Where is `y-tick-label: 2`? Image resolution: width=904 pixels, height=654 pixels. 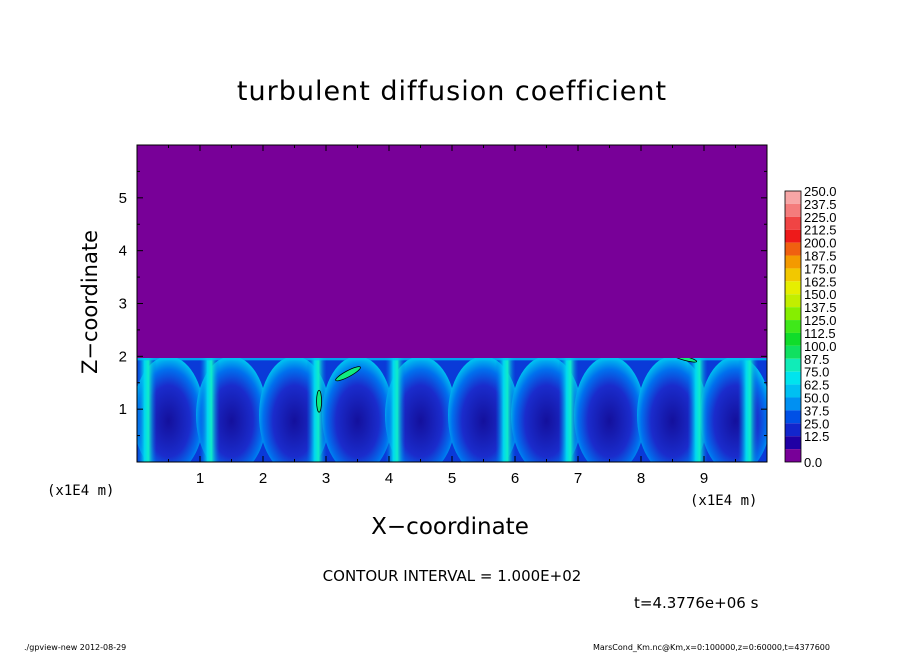 y-tick-label: 2 is located at coordinates (123, 356).